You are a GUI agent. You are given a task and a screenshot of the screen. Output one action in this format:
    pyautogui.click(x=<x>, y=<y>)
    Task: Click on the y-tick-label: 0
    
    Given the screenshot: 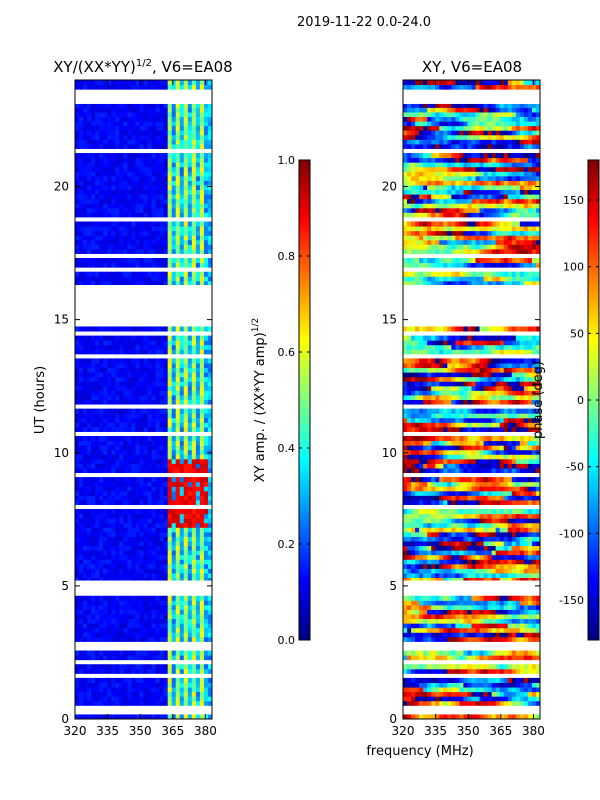 What is the action you would take?
    pyautogui.click(x=65, y=719)
    